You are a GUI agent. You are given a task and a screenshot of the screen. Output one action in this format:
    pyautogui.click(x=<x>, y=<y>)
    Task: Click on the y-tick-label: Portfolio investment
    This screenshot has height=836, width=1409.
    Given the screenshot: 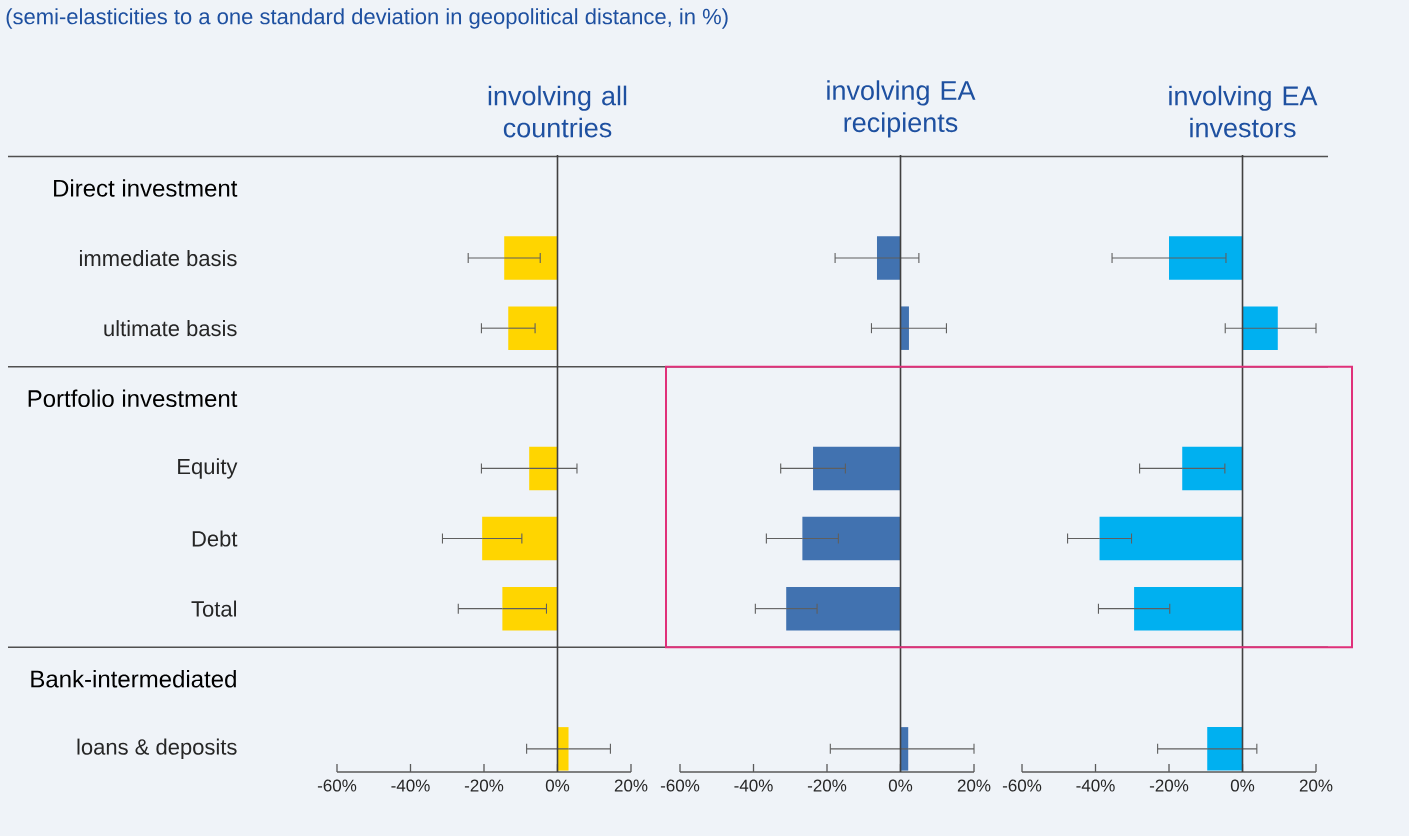 What is the action you would take?
    pyautogui.click(x=133, y=398)
    